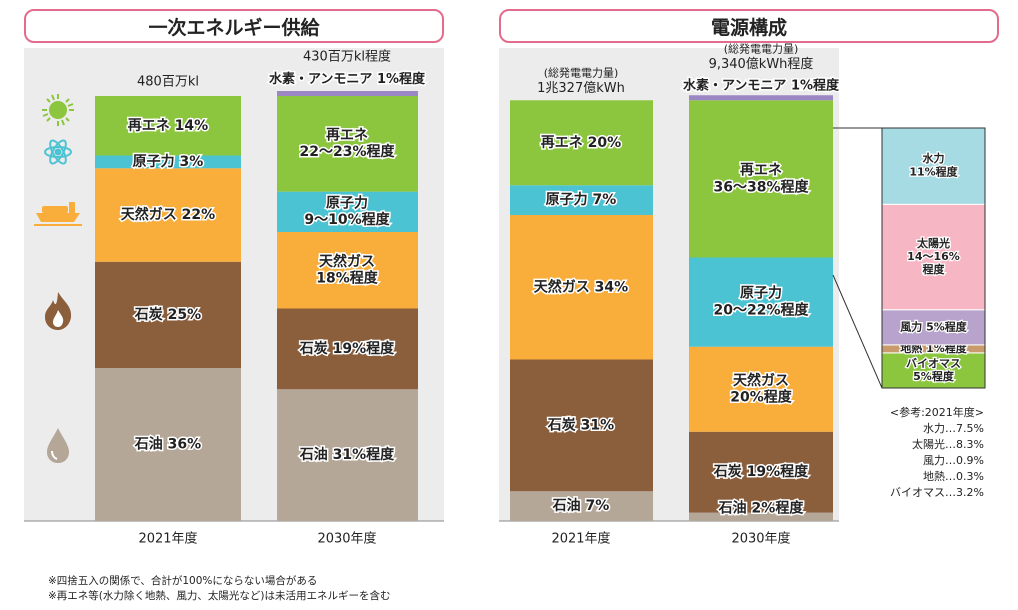 The image size is (1018, 610). Describe the element at coordinates (58, 110) in the screenshot. I see `sun-icon` at that location.